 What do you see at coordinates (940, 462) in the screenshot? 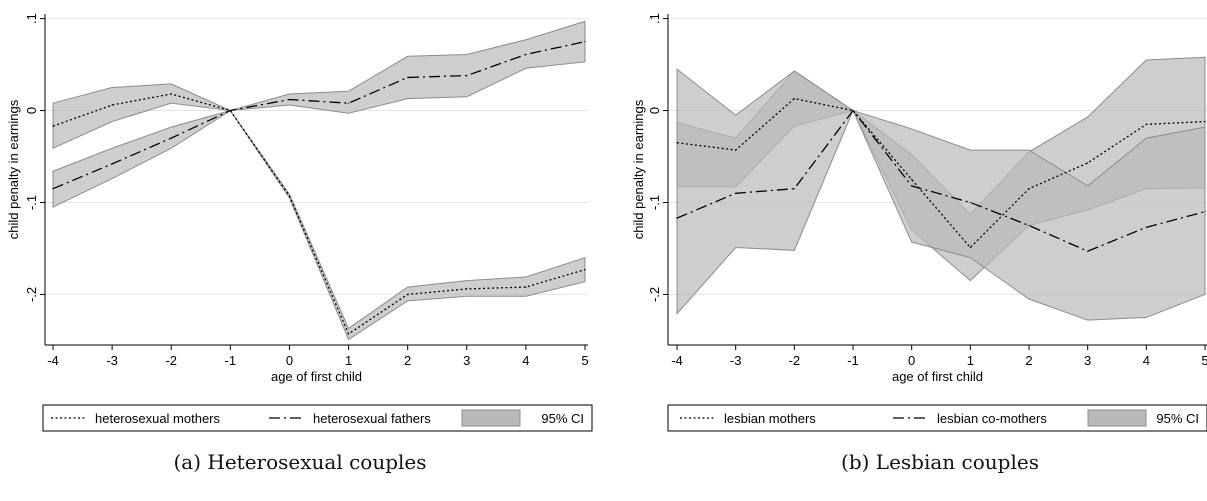
I see `caption-lesbian: (b) Lesbian couples` at bounding box center [940, 462].